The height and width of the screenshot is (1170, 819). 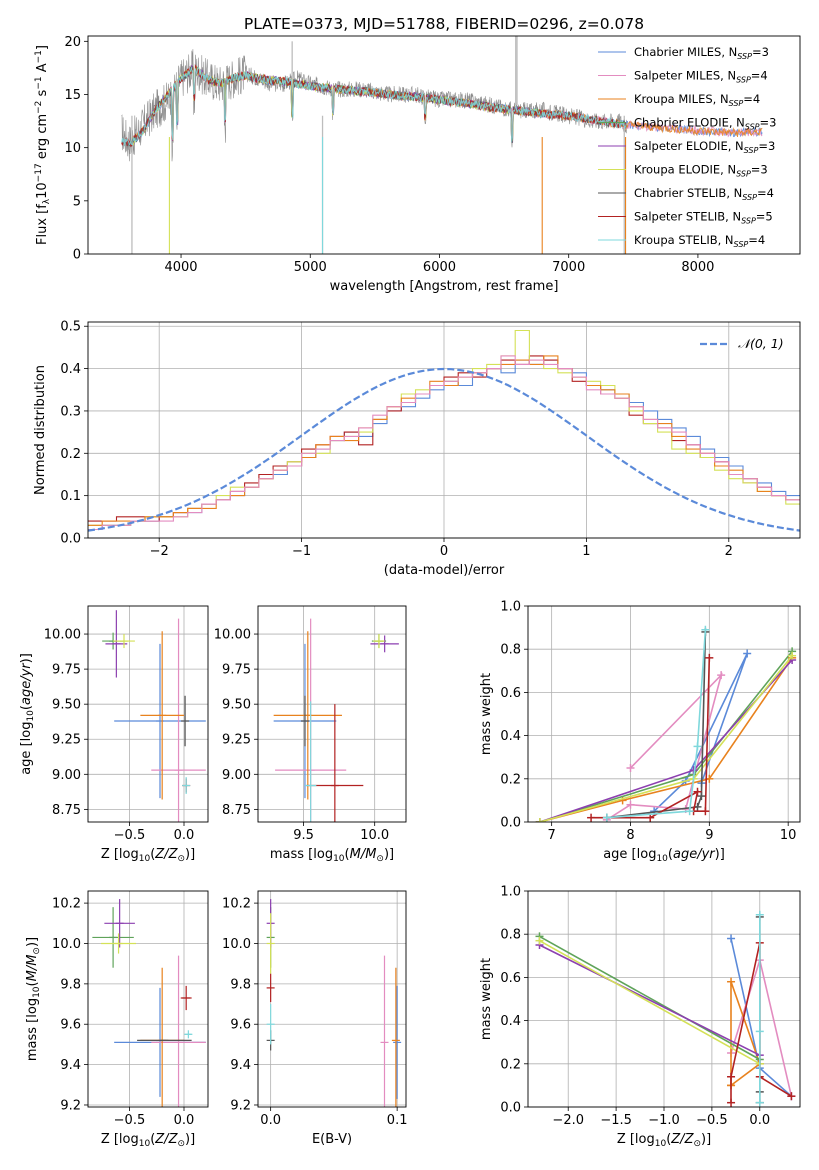 What do you see at coordinates (697, 100) in the screenshot?
I see `legend-label: Kroupa MILES, NSSP=4` at bounding box center [697, 100].